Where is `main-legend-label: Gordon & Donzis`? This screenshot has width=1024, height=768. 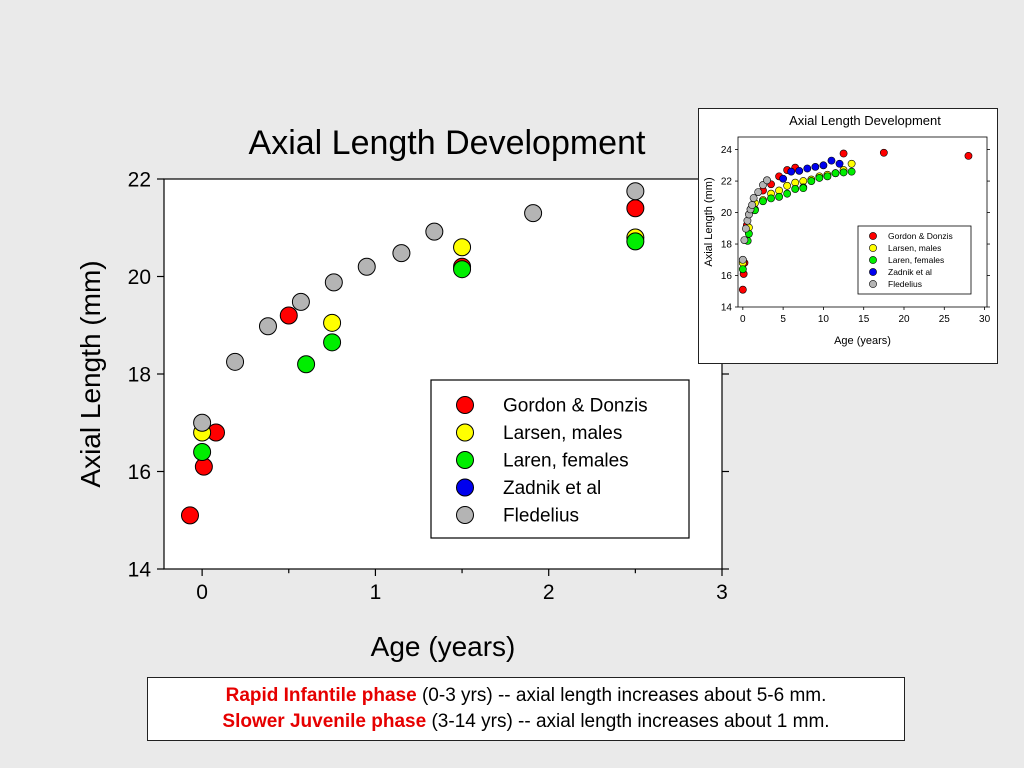
main-legend-label: Gordon & Donzis is located at coordinates (575, 406).